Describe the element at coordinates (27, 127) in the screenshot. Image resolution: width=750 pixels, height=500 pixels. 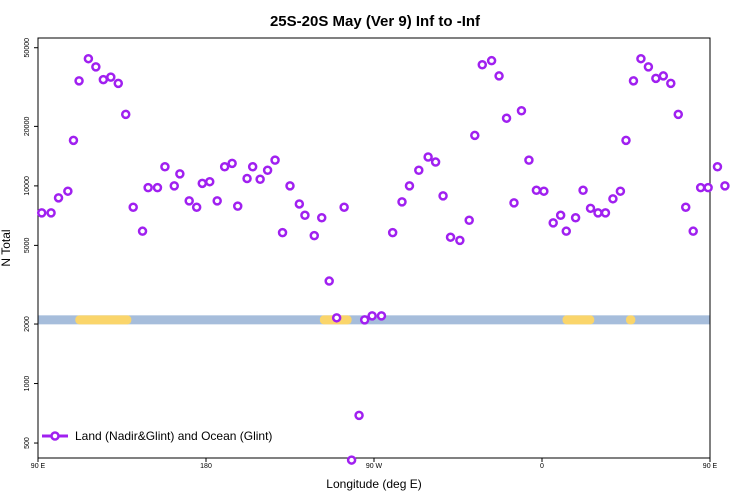
I see `y-tick-label: 20000` at that location.